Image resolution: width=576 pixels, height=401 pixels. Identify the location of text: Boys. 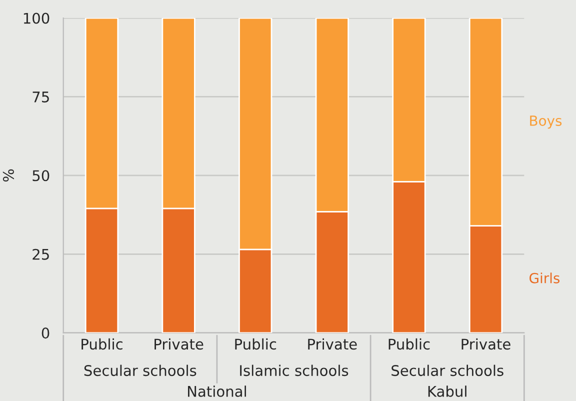
(546, 122).